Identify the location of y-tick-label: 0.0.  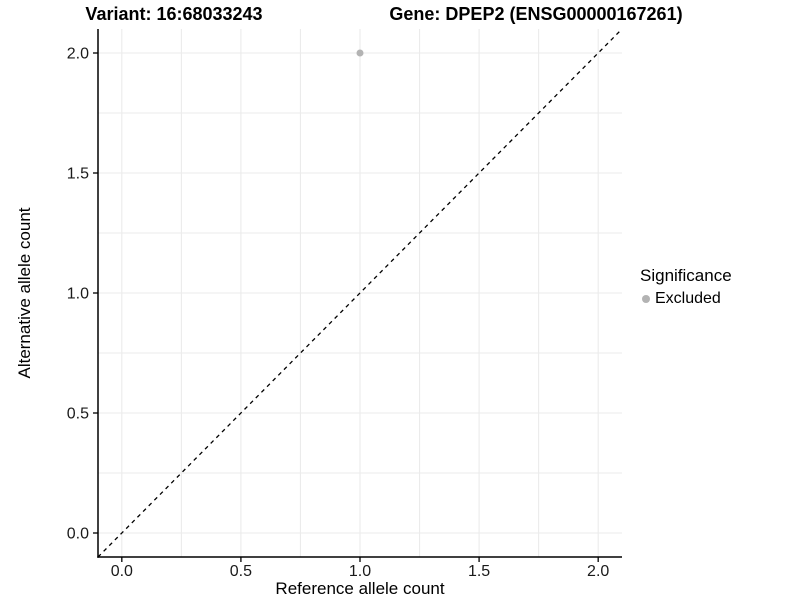
(78, 534).